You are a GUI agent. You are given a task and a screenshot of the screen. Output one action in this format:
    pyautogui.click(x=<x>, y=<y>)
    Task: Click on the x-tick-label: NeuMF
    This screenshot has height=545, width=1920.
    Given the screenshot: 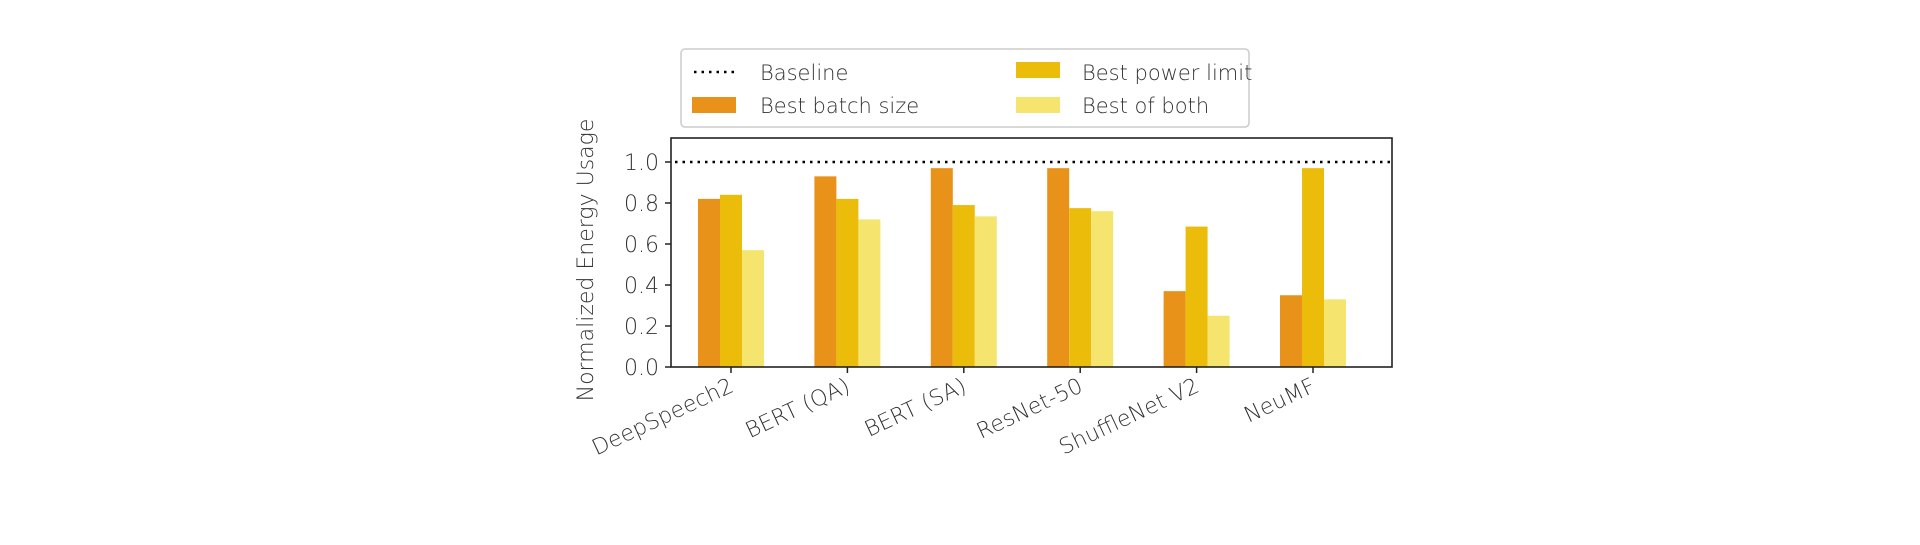 What is the action you would take?
    pyautogui.click(x=1279, y=401)
    